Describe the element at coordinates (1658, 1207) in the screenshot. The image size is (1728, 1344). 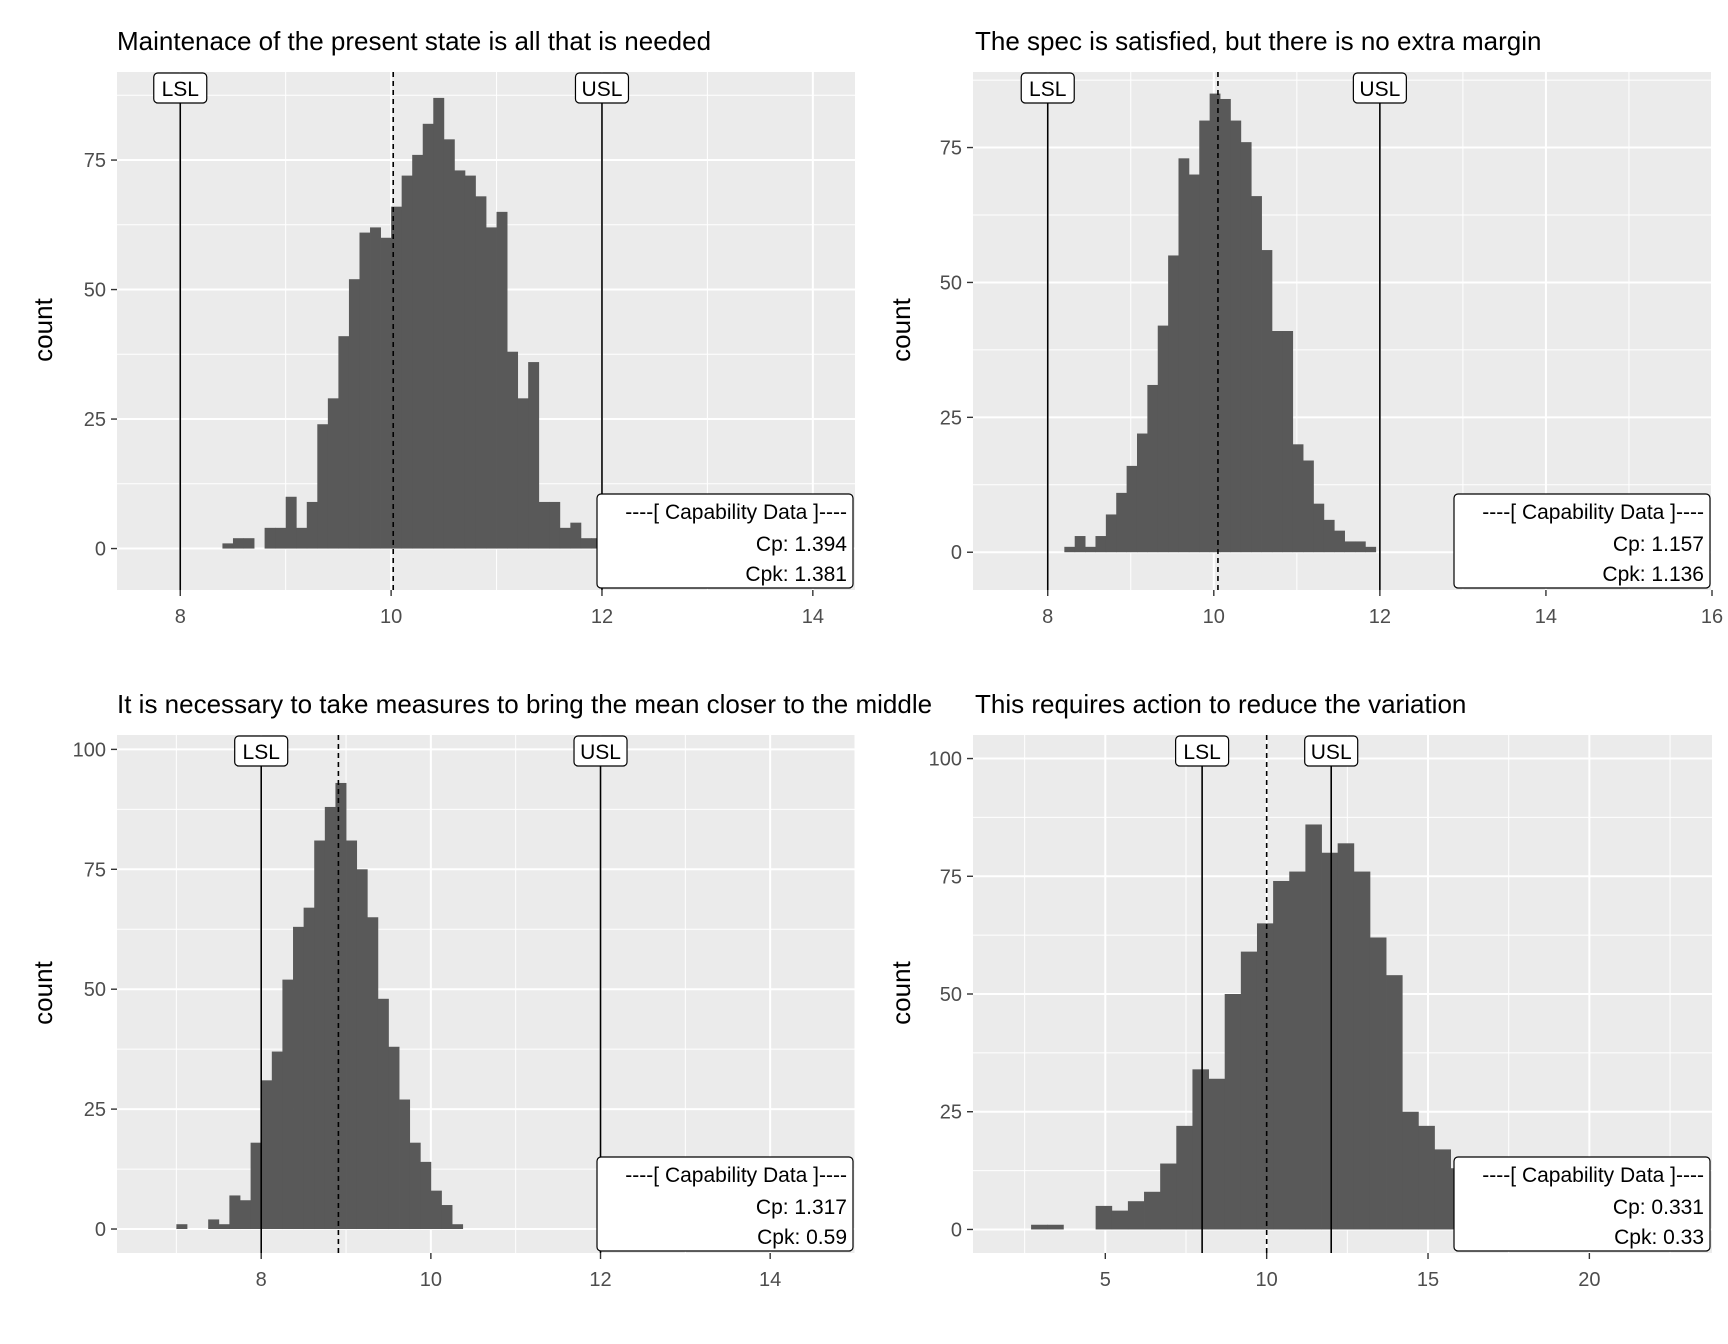
I see `capability-cp: Cp: 0.331` at that location.